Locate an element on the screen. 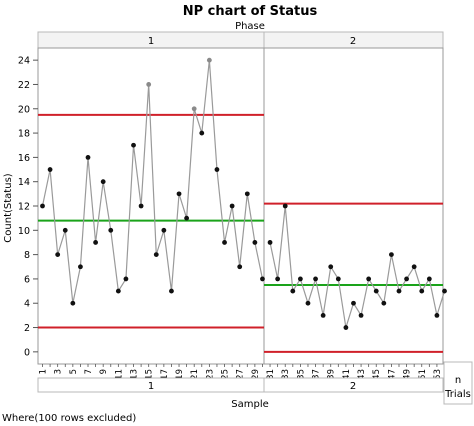  x-tick-label: 11 is located at coordinates (119, 374).